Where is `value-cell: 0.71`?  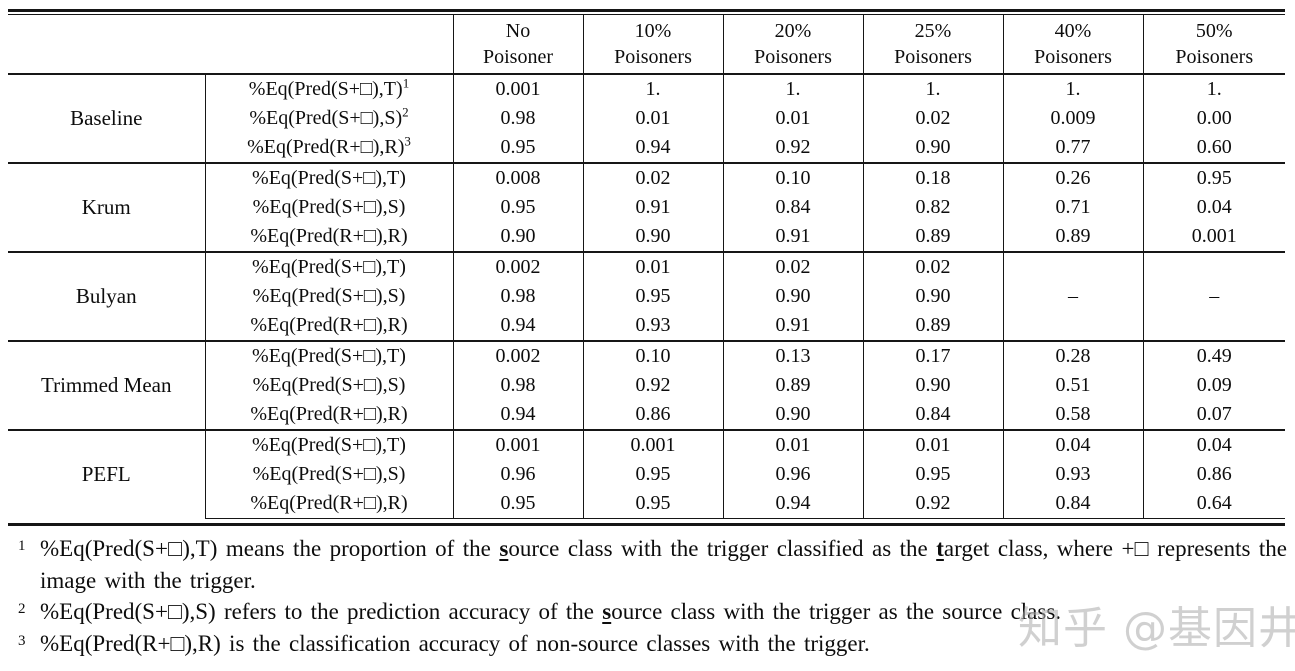 value-cell: 0.71 is located at coordinates (1072, 207).